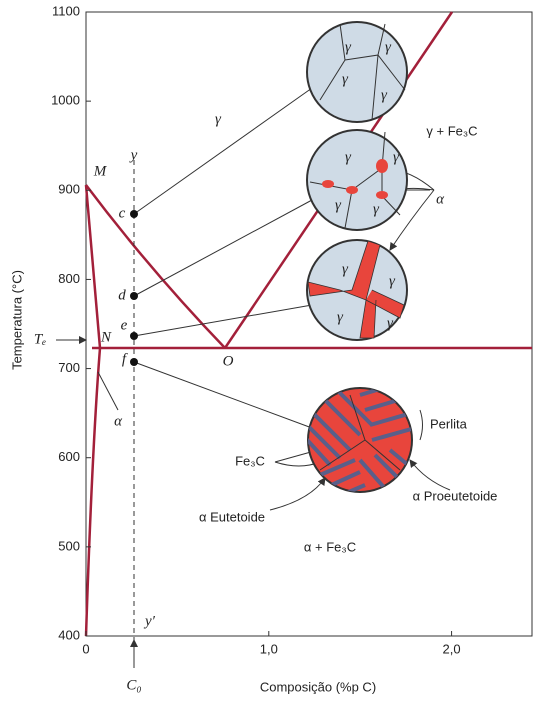 The image size is (540, 713). Describe the element at coordinates (455, 495) in the screenshot. I see `annotation: α Proeutetoide` at that location.